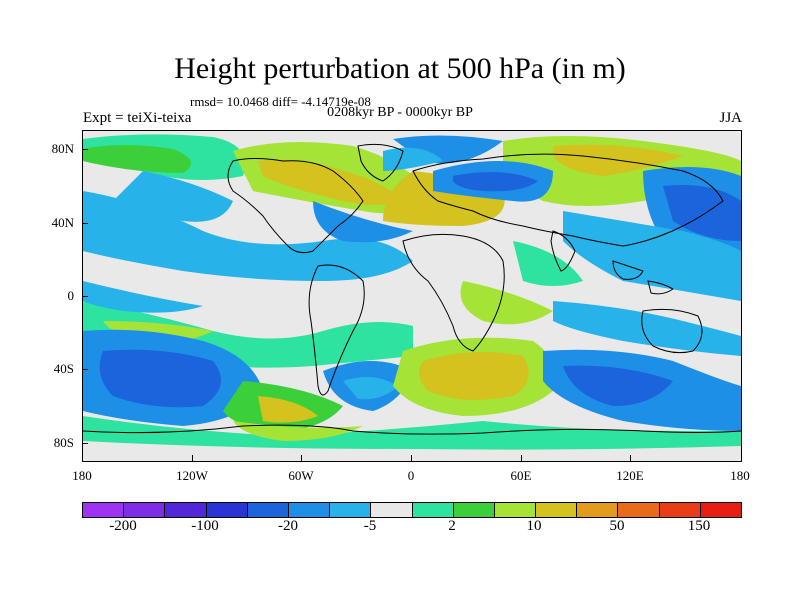  I want to click on colorbar-label: -5, so click(370, 526).